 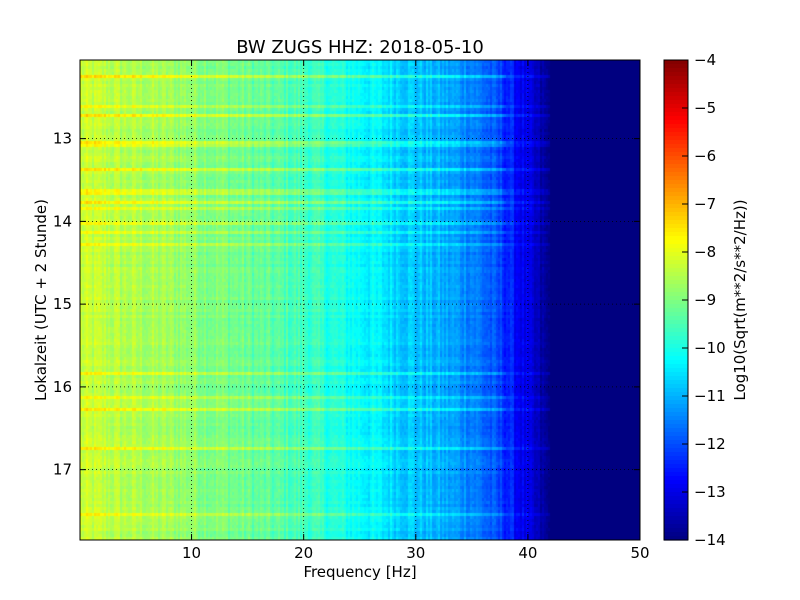 I want to click on y-axis-label: Lokalzeit (UTC + 2 Stunde), so click(x=41, y=300).